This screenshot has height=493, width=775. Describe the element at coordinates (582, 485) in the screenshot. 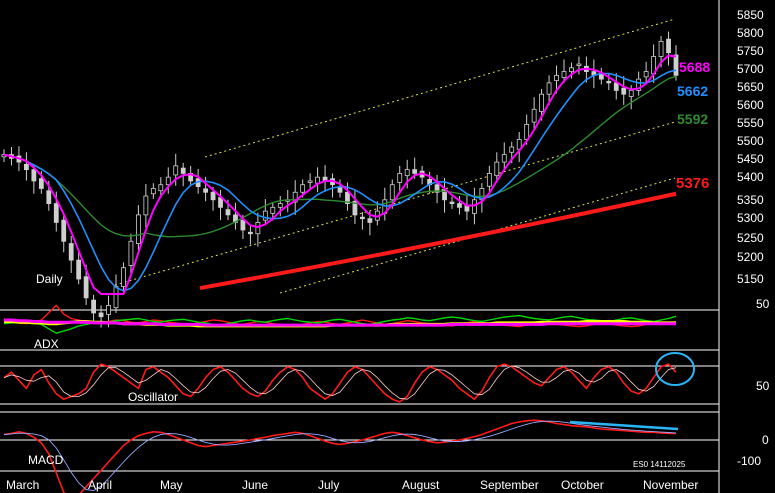

I see `x-label-october: October` at that location.